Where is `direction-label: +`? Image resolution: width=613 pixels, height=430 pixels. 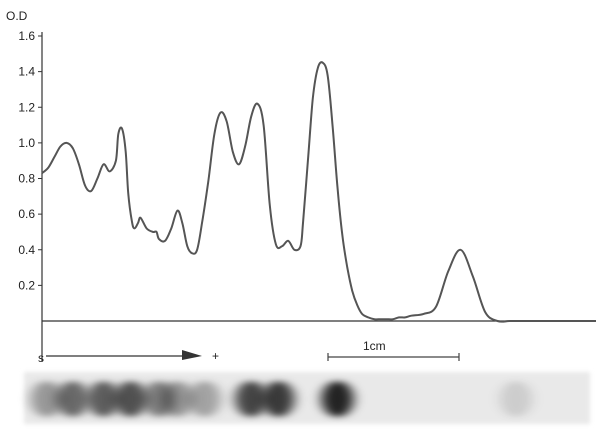 direction-label: + is located at coordinates (215, 356).